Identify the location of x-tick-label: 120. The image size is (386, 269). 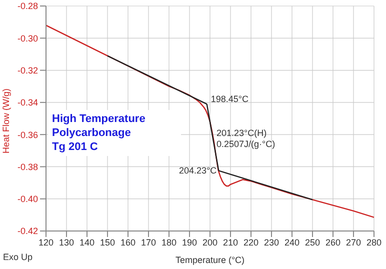
(46, 242).